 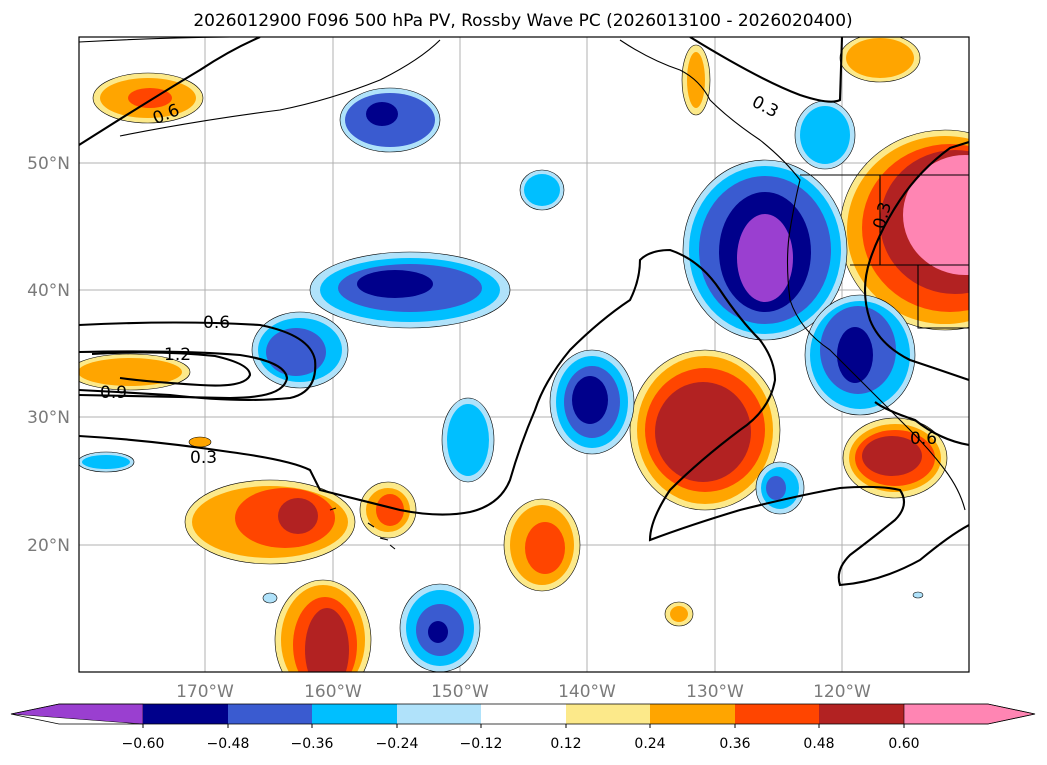 What do you see at coordinates (177, 355) in the screenshot?
I see `contour-label: 1.2` at bounding box center [177, 355].